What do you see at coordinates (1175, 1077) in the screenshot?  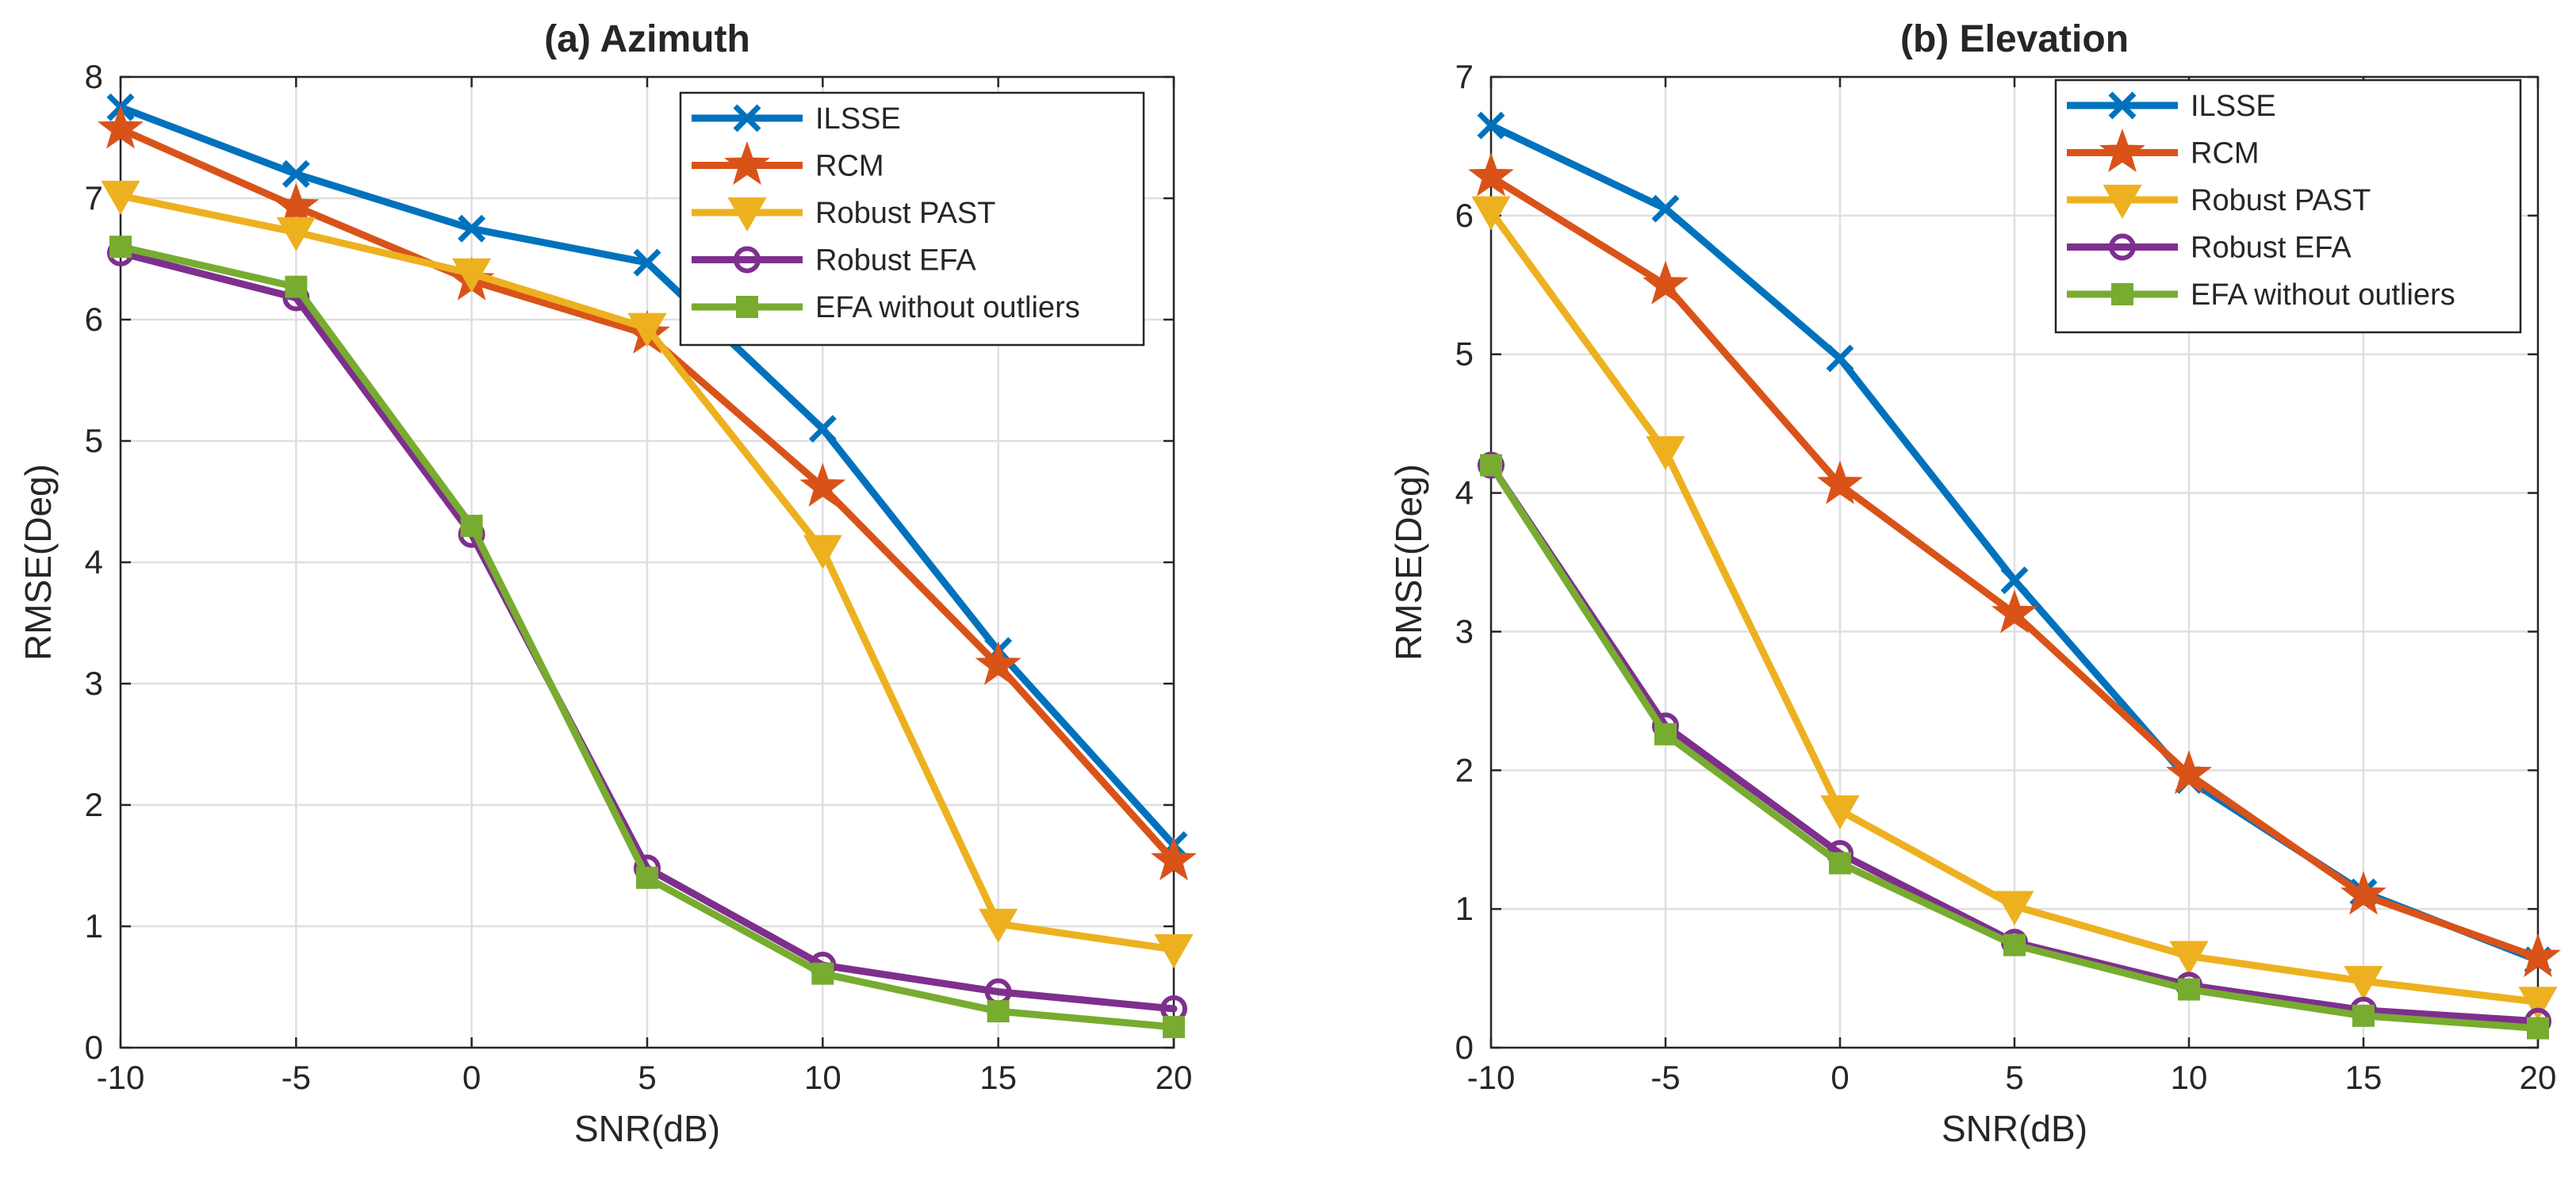 I see `x-tick-label: 20` at bounding box center [1175, 1077].